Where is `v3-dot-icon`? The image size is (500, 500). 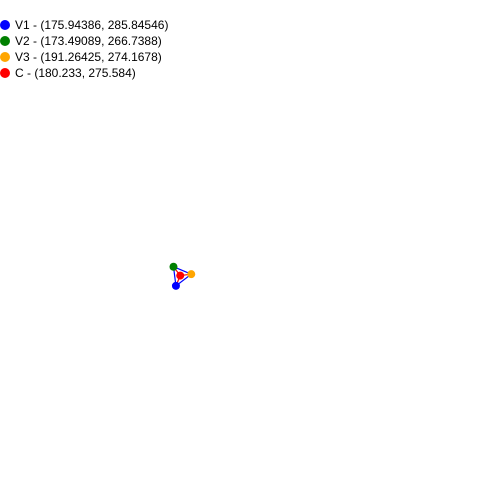 v3-dot-icon is located at coordinates (5, 57).